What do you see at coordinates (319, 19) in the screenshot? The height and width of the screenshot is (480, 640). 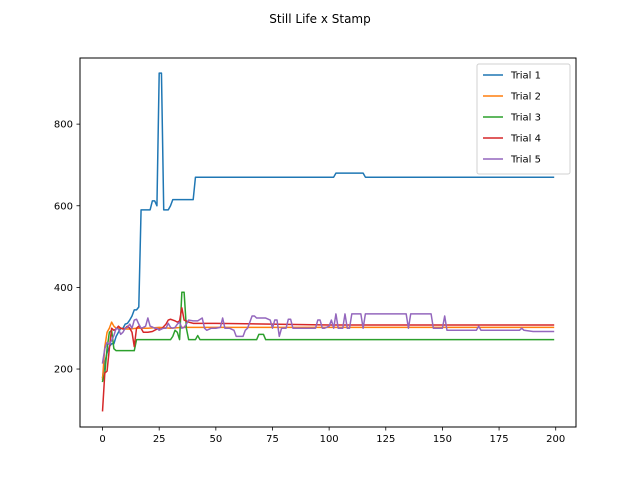 I see `chart-title: Still Life x Stamp` at bounding box center [319, 19].